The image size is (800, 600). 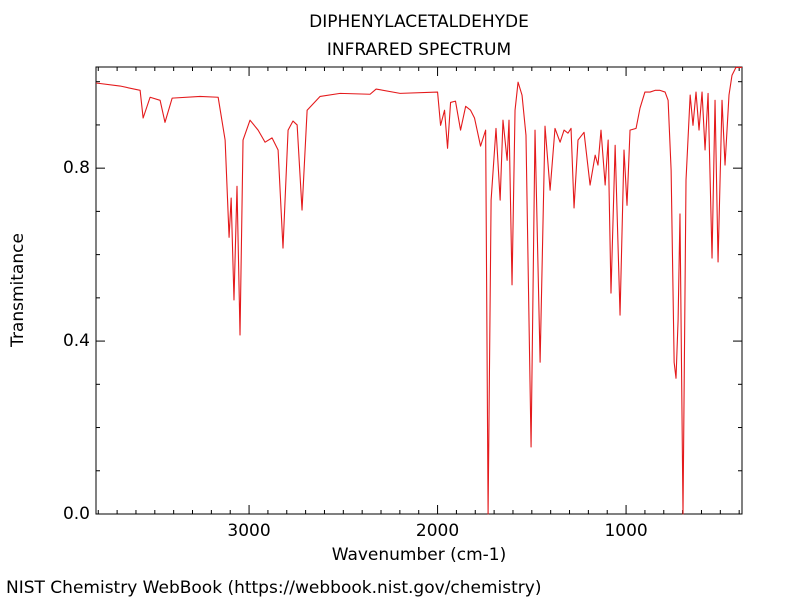 What do you see at coordinates (18, 290) in the screenshot?
I see `y-axis-label: Transmitance` at bounding box center [18, 290].